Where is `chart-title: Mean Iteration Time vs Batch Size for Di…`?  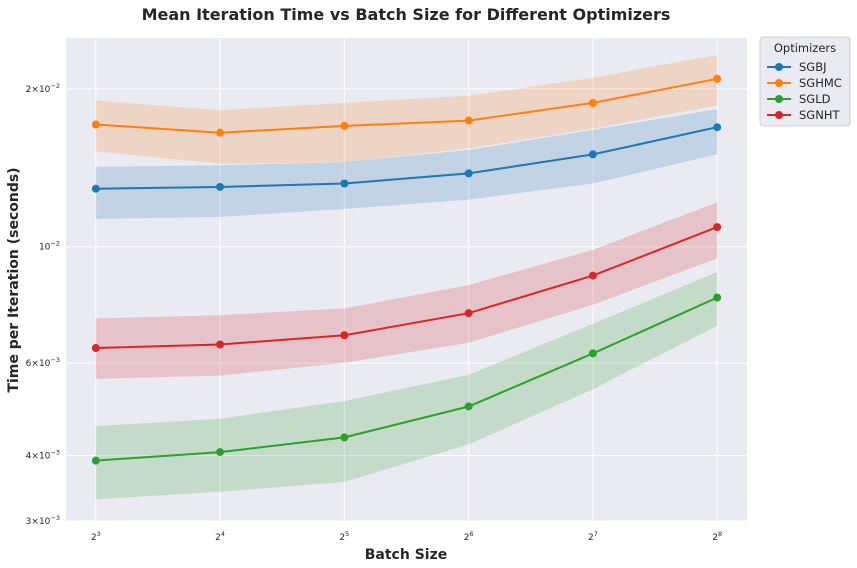 chart-title: Mean Iteration Time vs Batch Size for Di… is located at coordinates (406, 14).